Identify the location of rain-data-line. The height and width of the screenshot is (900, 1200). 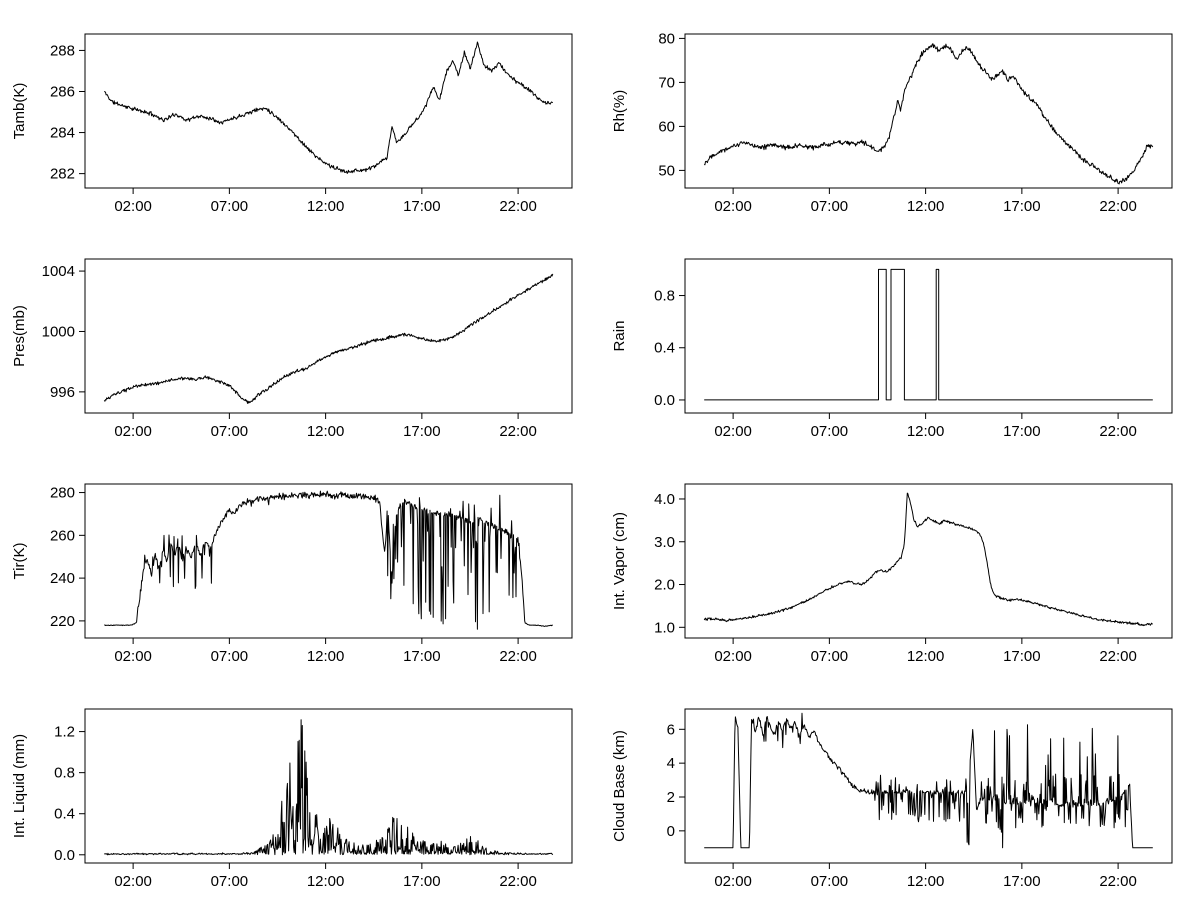
(928, 334).